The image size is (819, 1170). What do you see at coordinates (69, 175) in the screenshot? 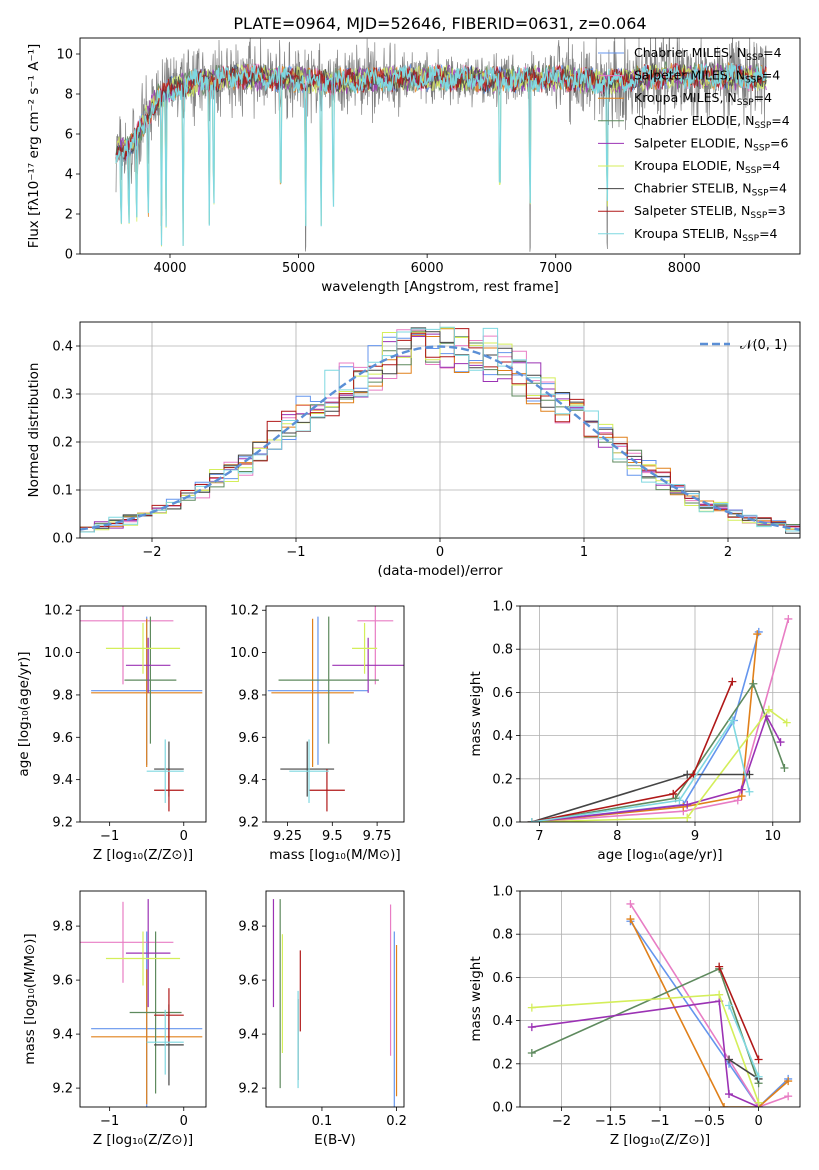
I see `y-tick-label: 4` at bounding box center [69, 175].